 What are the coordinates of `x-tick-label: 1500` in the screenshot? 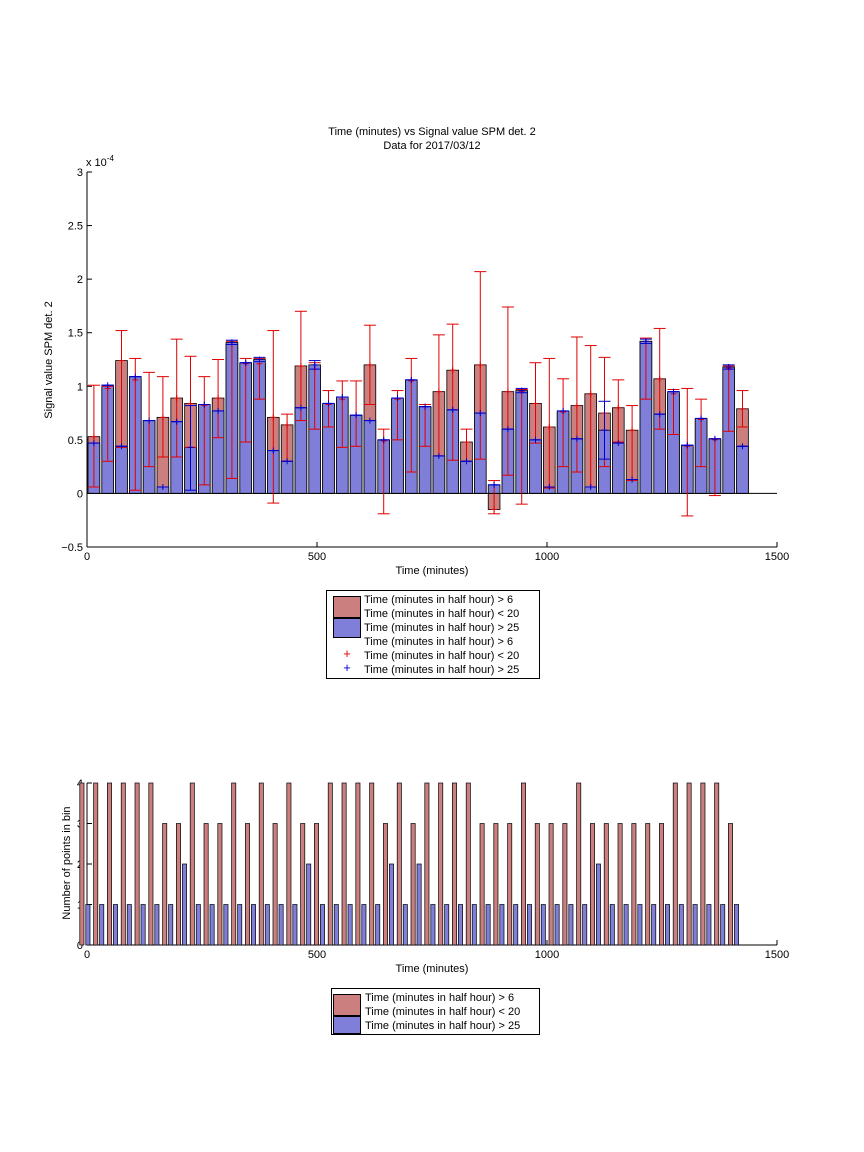 It's located at (777, 955).